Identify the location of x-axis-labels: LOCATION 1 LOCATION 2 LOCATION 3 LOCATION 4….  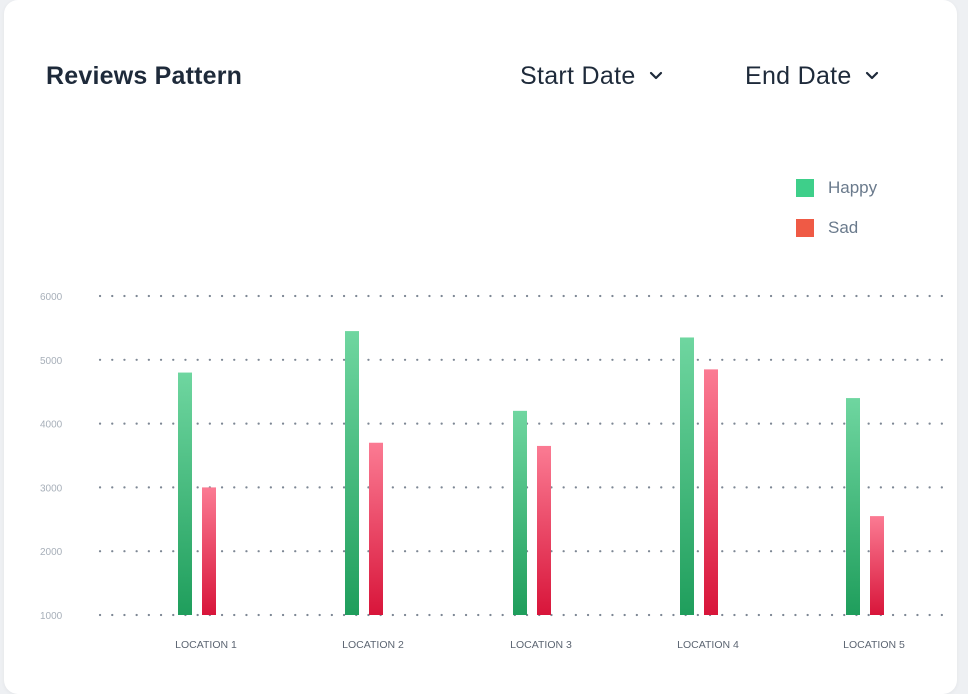
(540, 645).